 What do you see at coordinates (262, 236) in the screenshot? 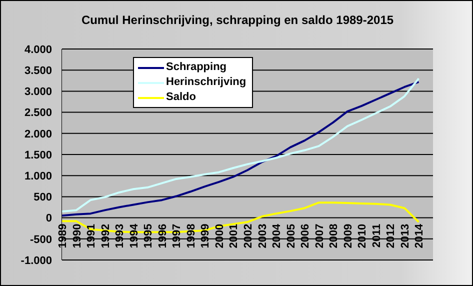
I see `x-tick-label: 2003` at bounding box center [262, 236].